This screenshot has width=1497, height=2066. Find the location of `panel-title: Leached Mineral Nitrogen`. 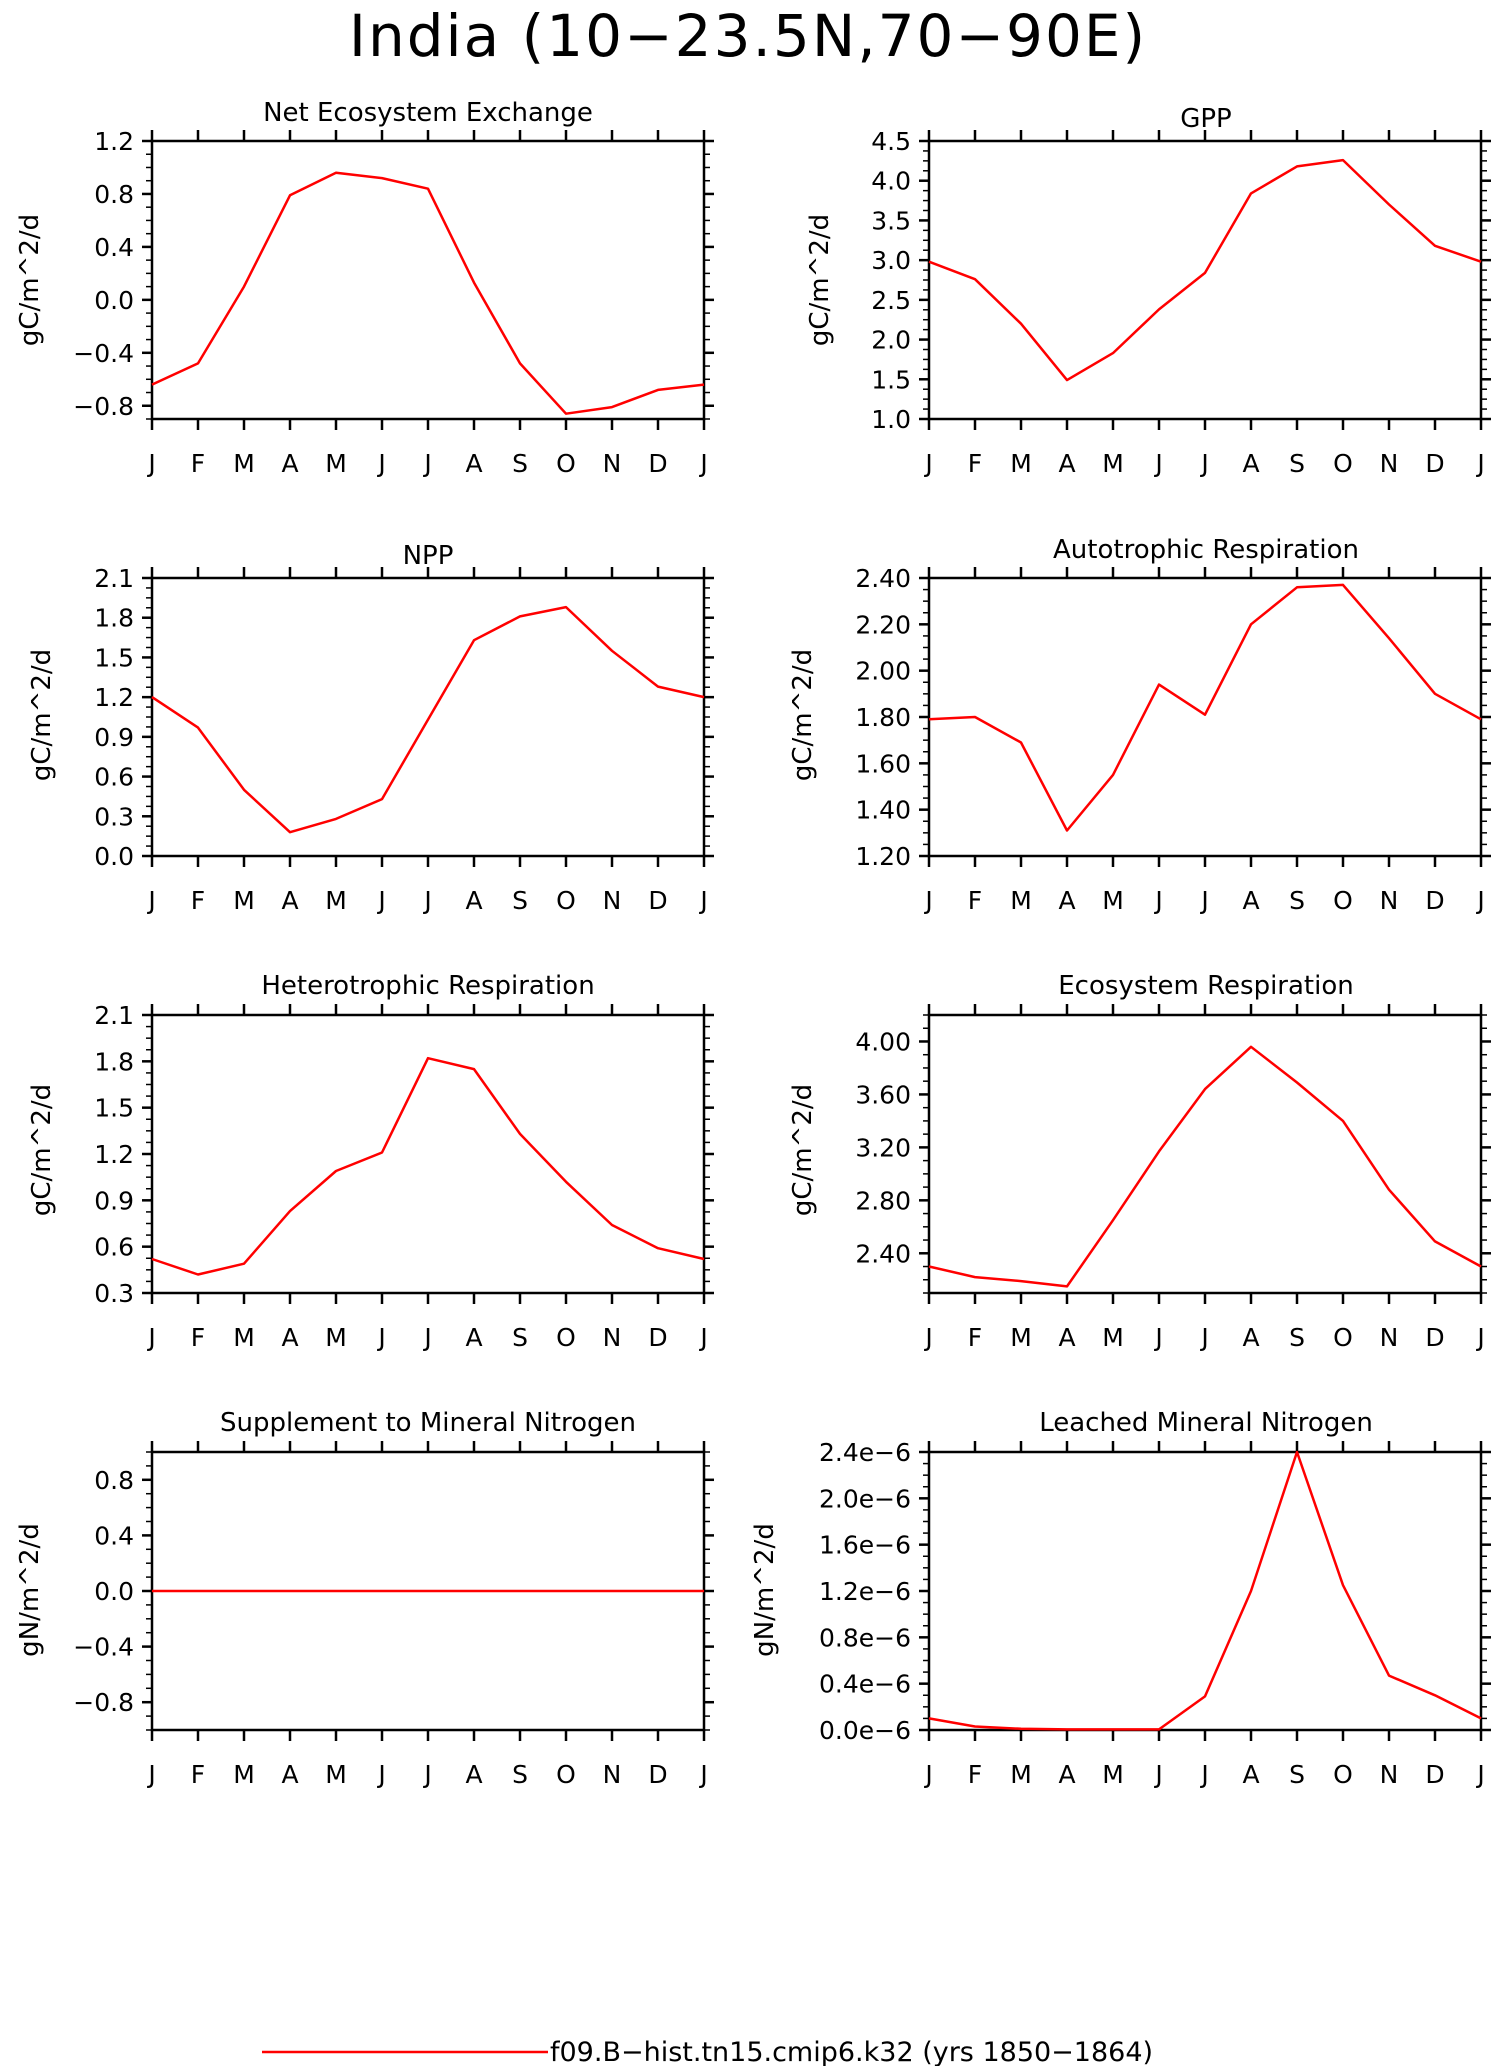

panel-title: Leached Mineral Nitrogen is located at coordinates (1206, 1423).